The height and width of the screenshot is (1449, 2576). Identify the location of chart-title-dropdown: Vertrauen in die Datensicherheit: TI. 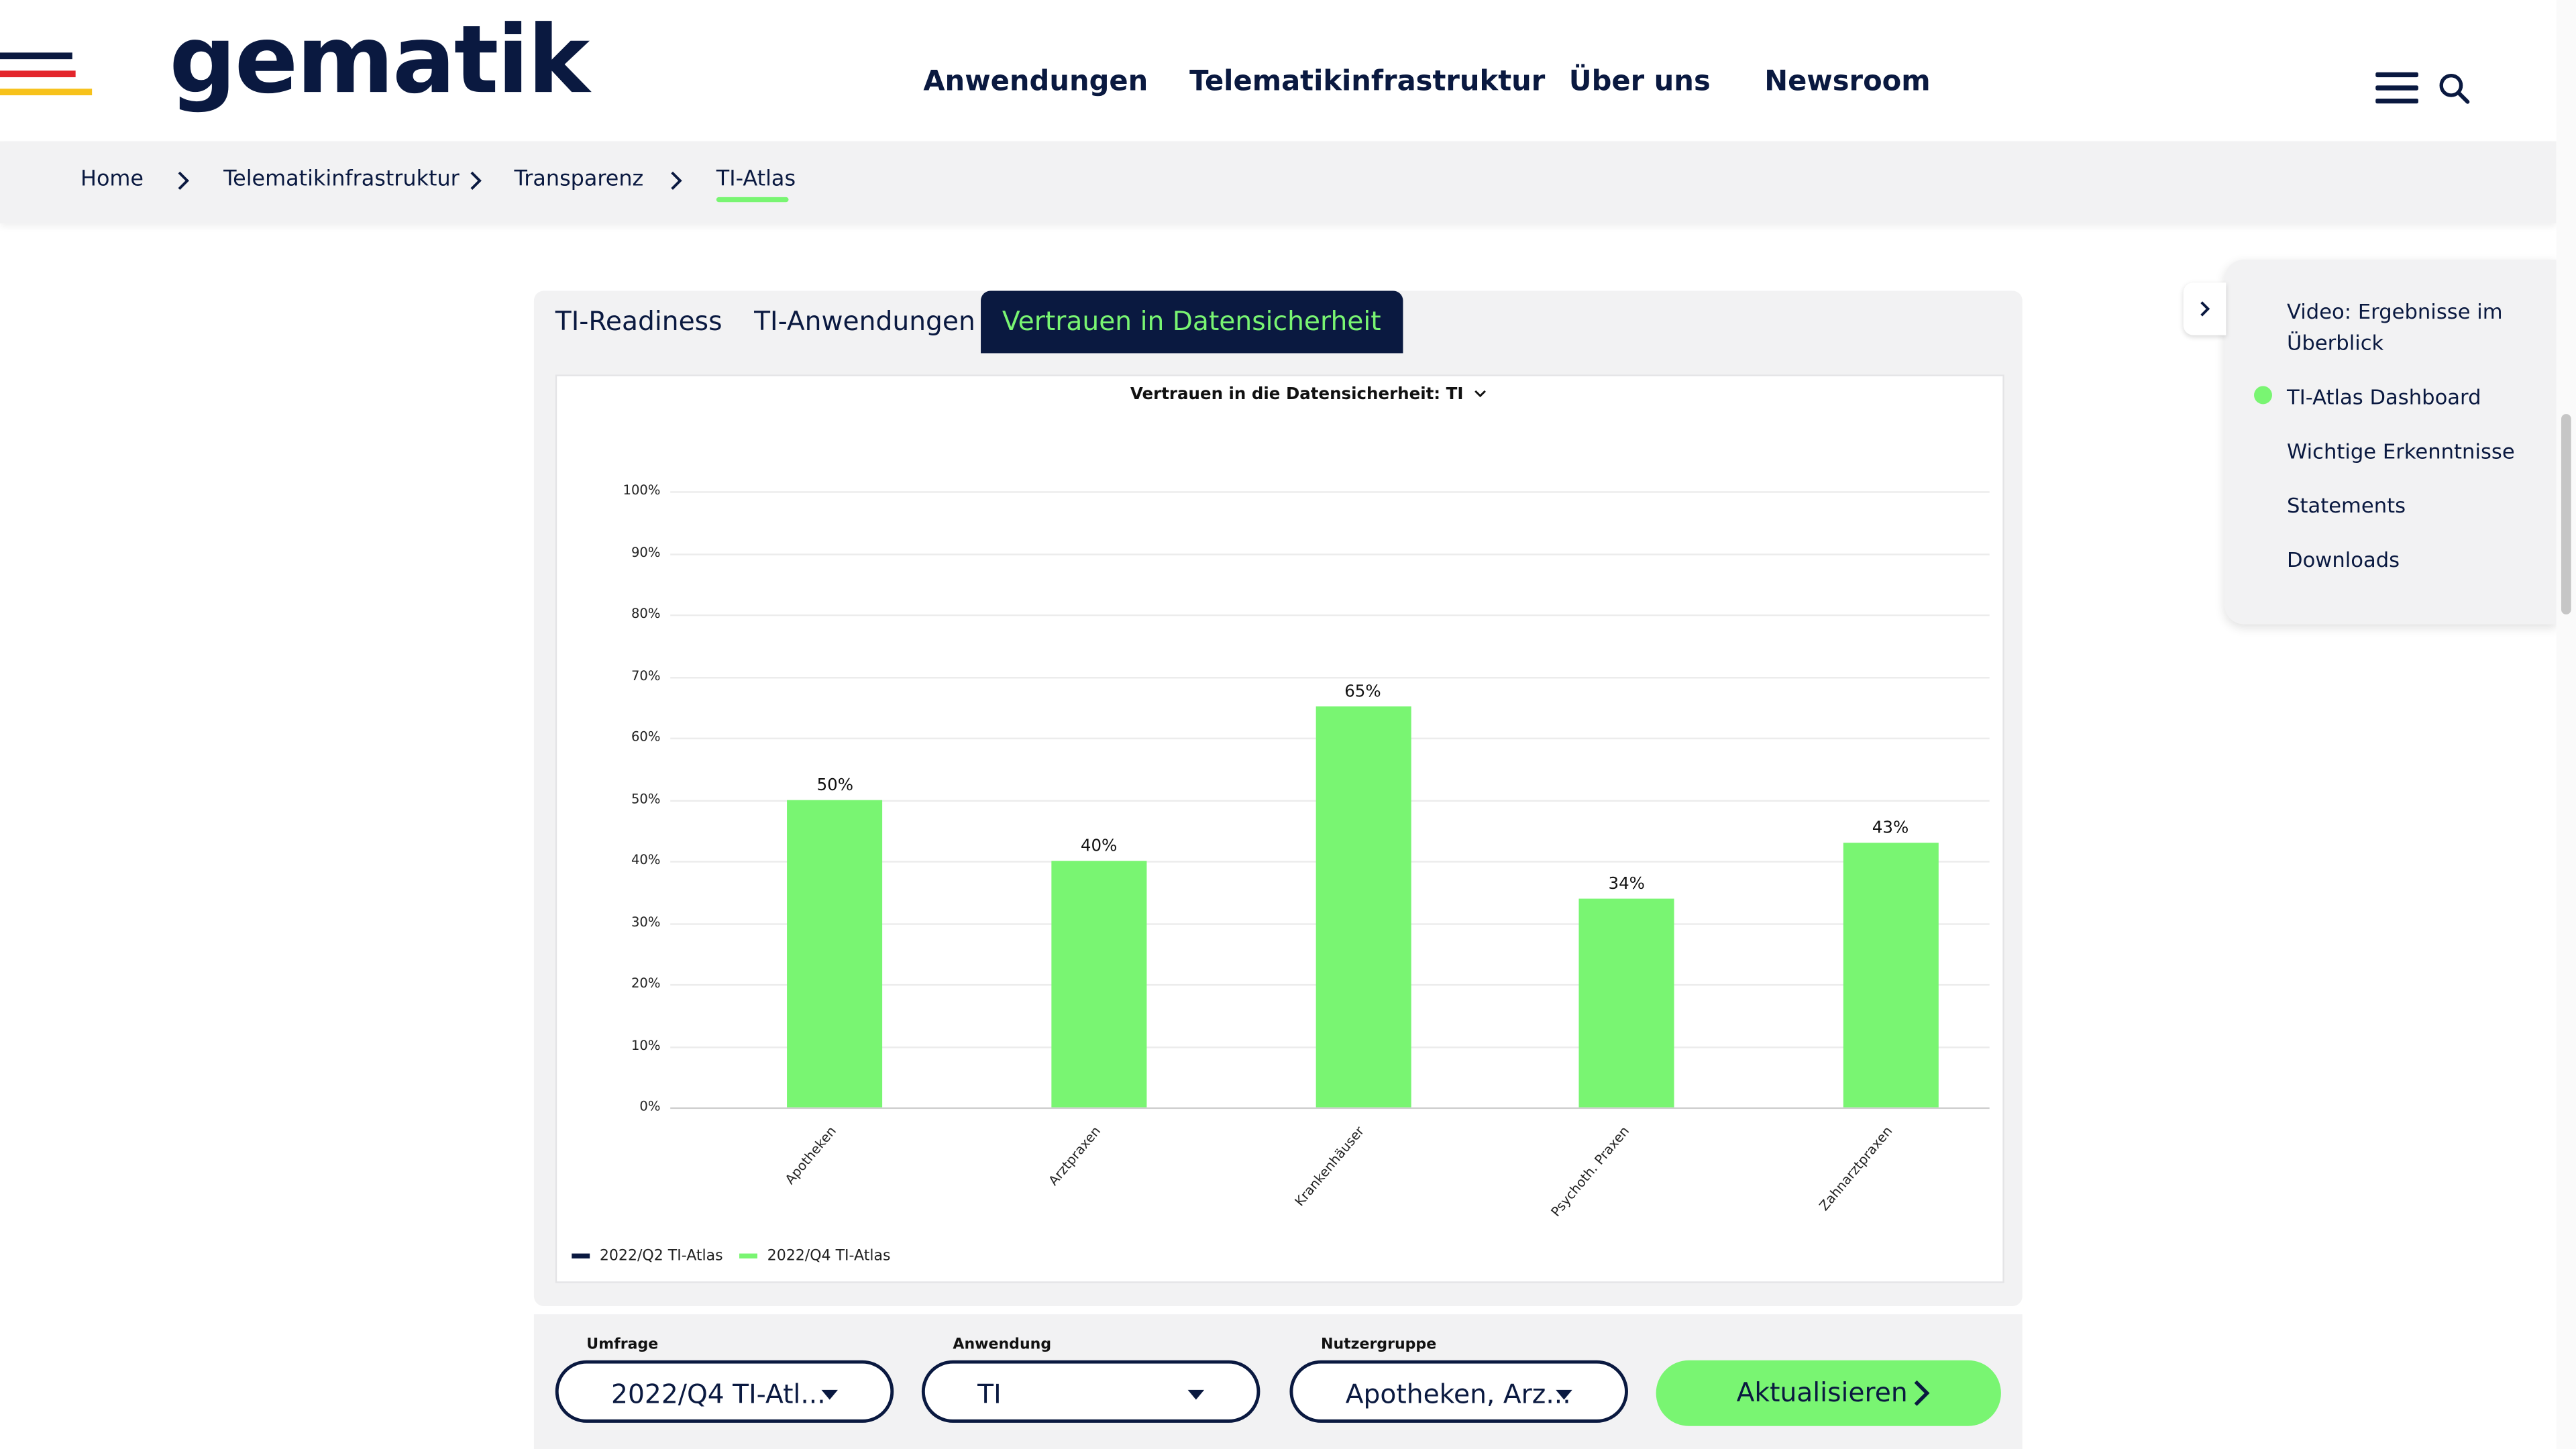
(1308, 395).